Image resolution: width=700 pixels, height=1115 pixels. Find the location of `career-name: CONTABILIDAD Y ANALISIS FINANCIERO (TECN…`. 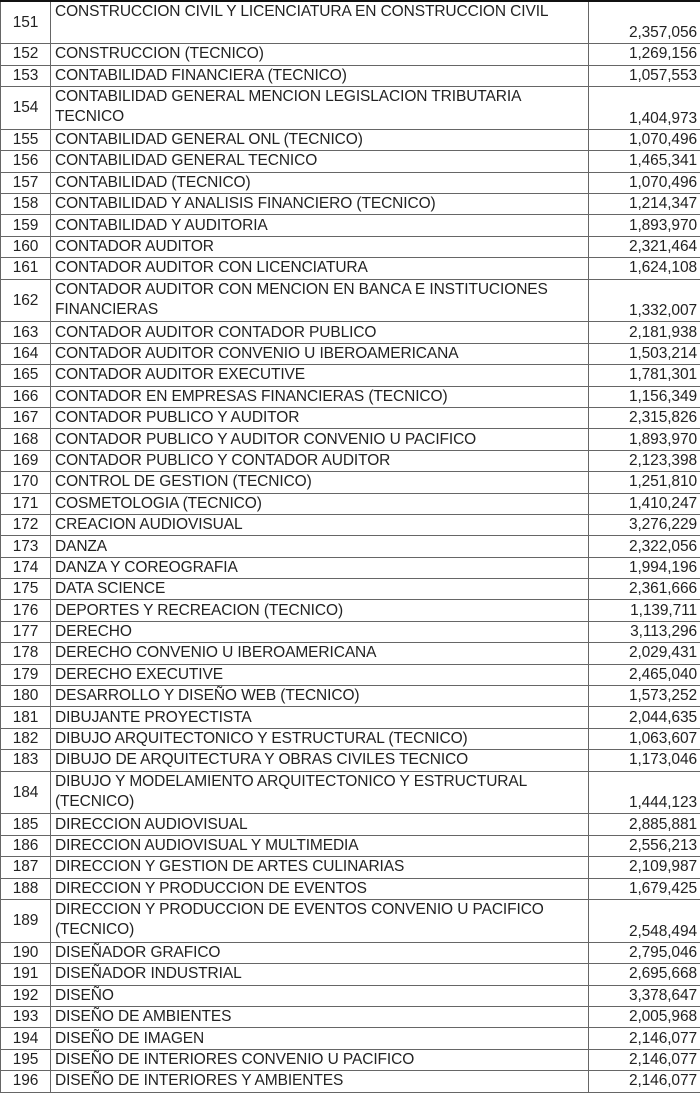

career-name: CONTABILIDAD Y ANALISIS FINANCIERO (TECN… is located at coordinates (319, 204).